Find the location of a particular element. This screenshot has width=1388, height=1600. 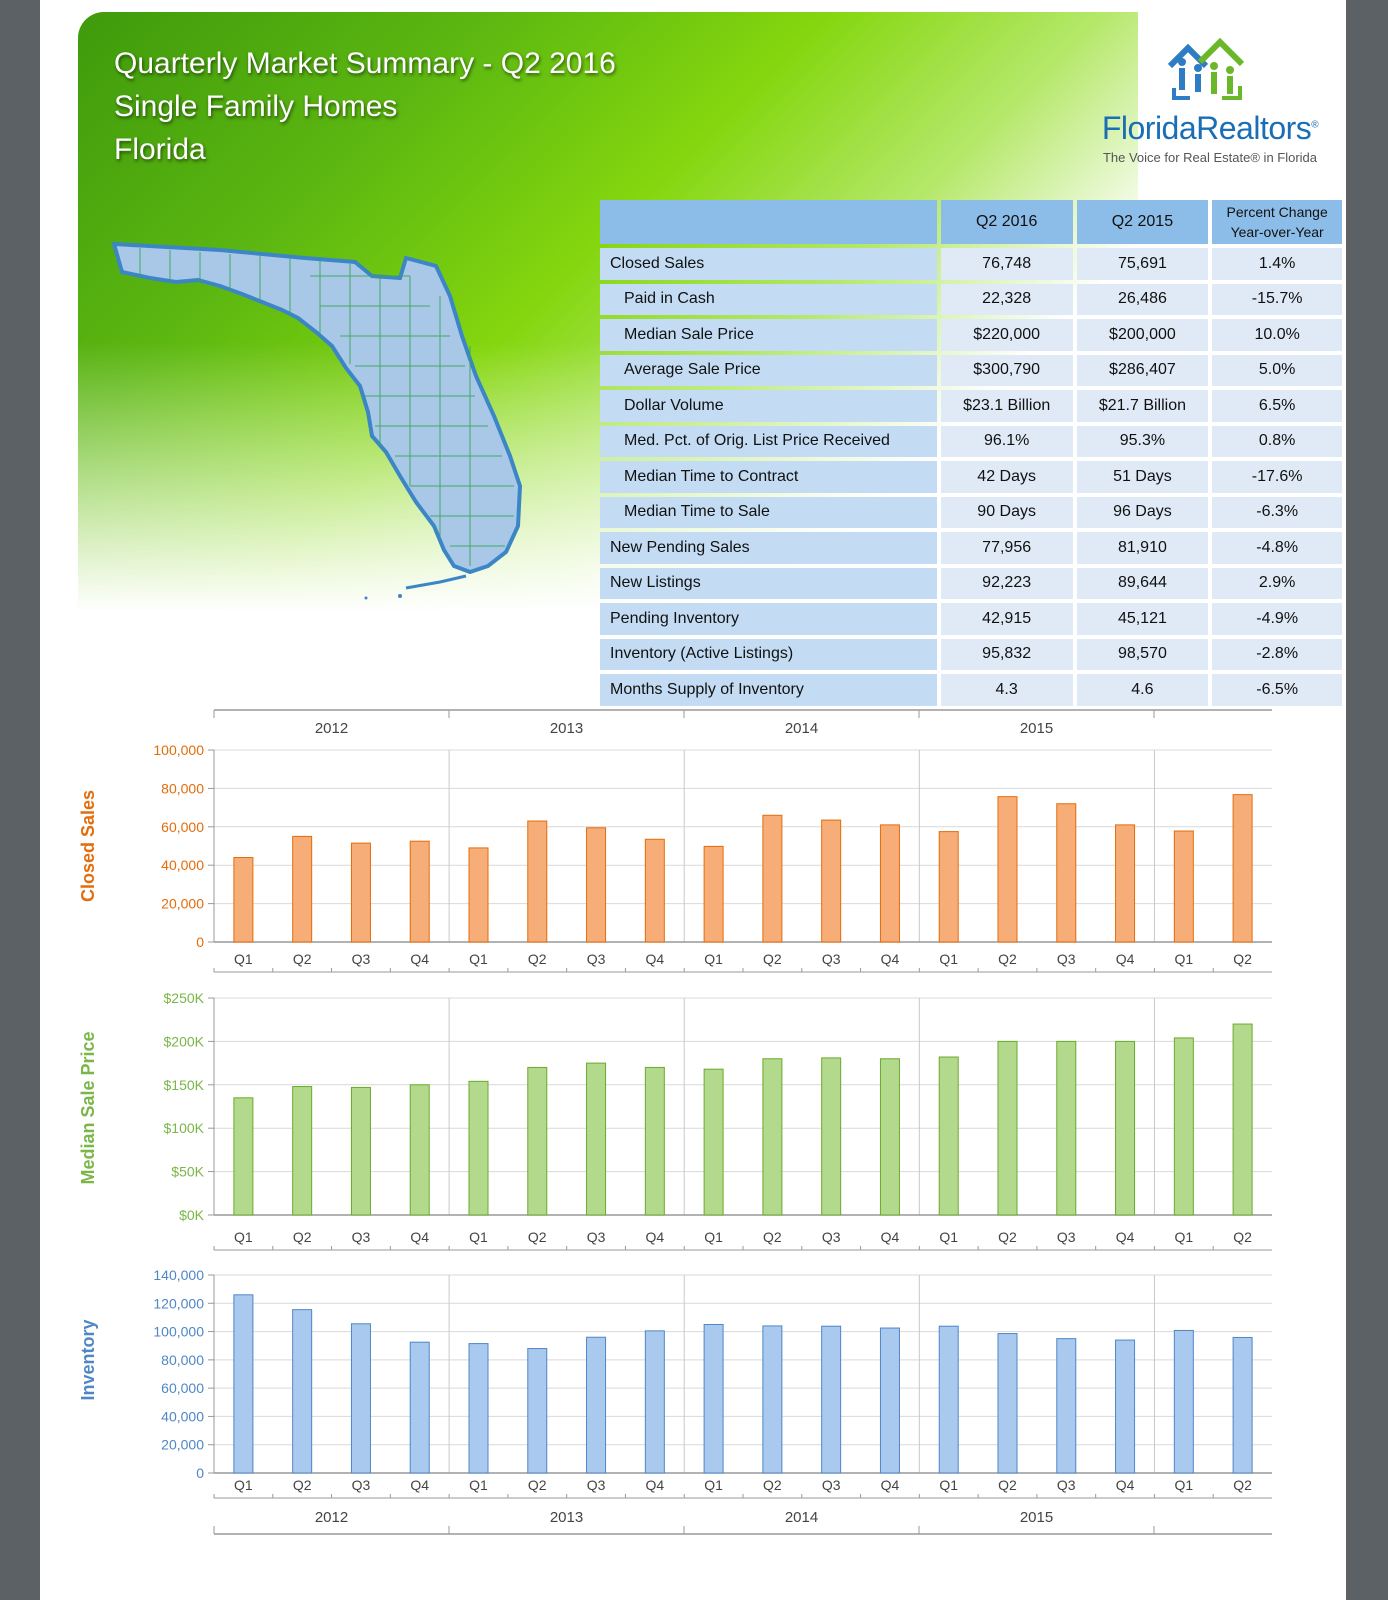

row-q2-2015: $21.7 Billion is located at coordinates (1142, 406).